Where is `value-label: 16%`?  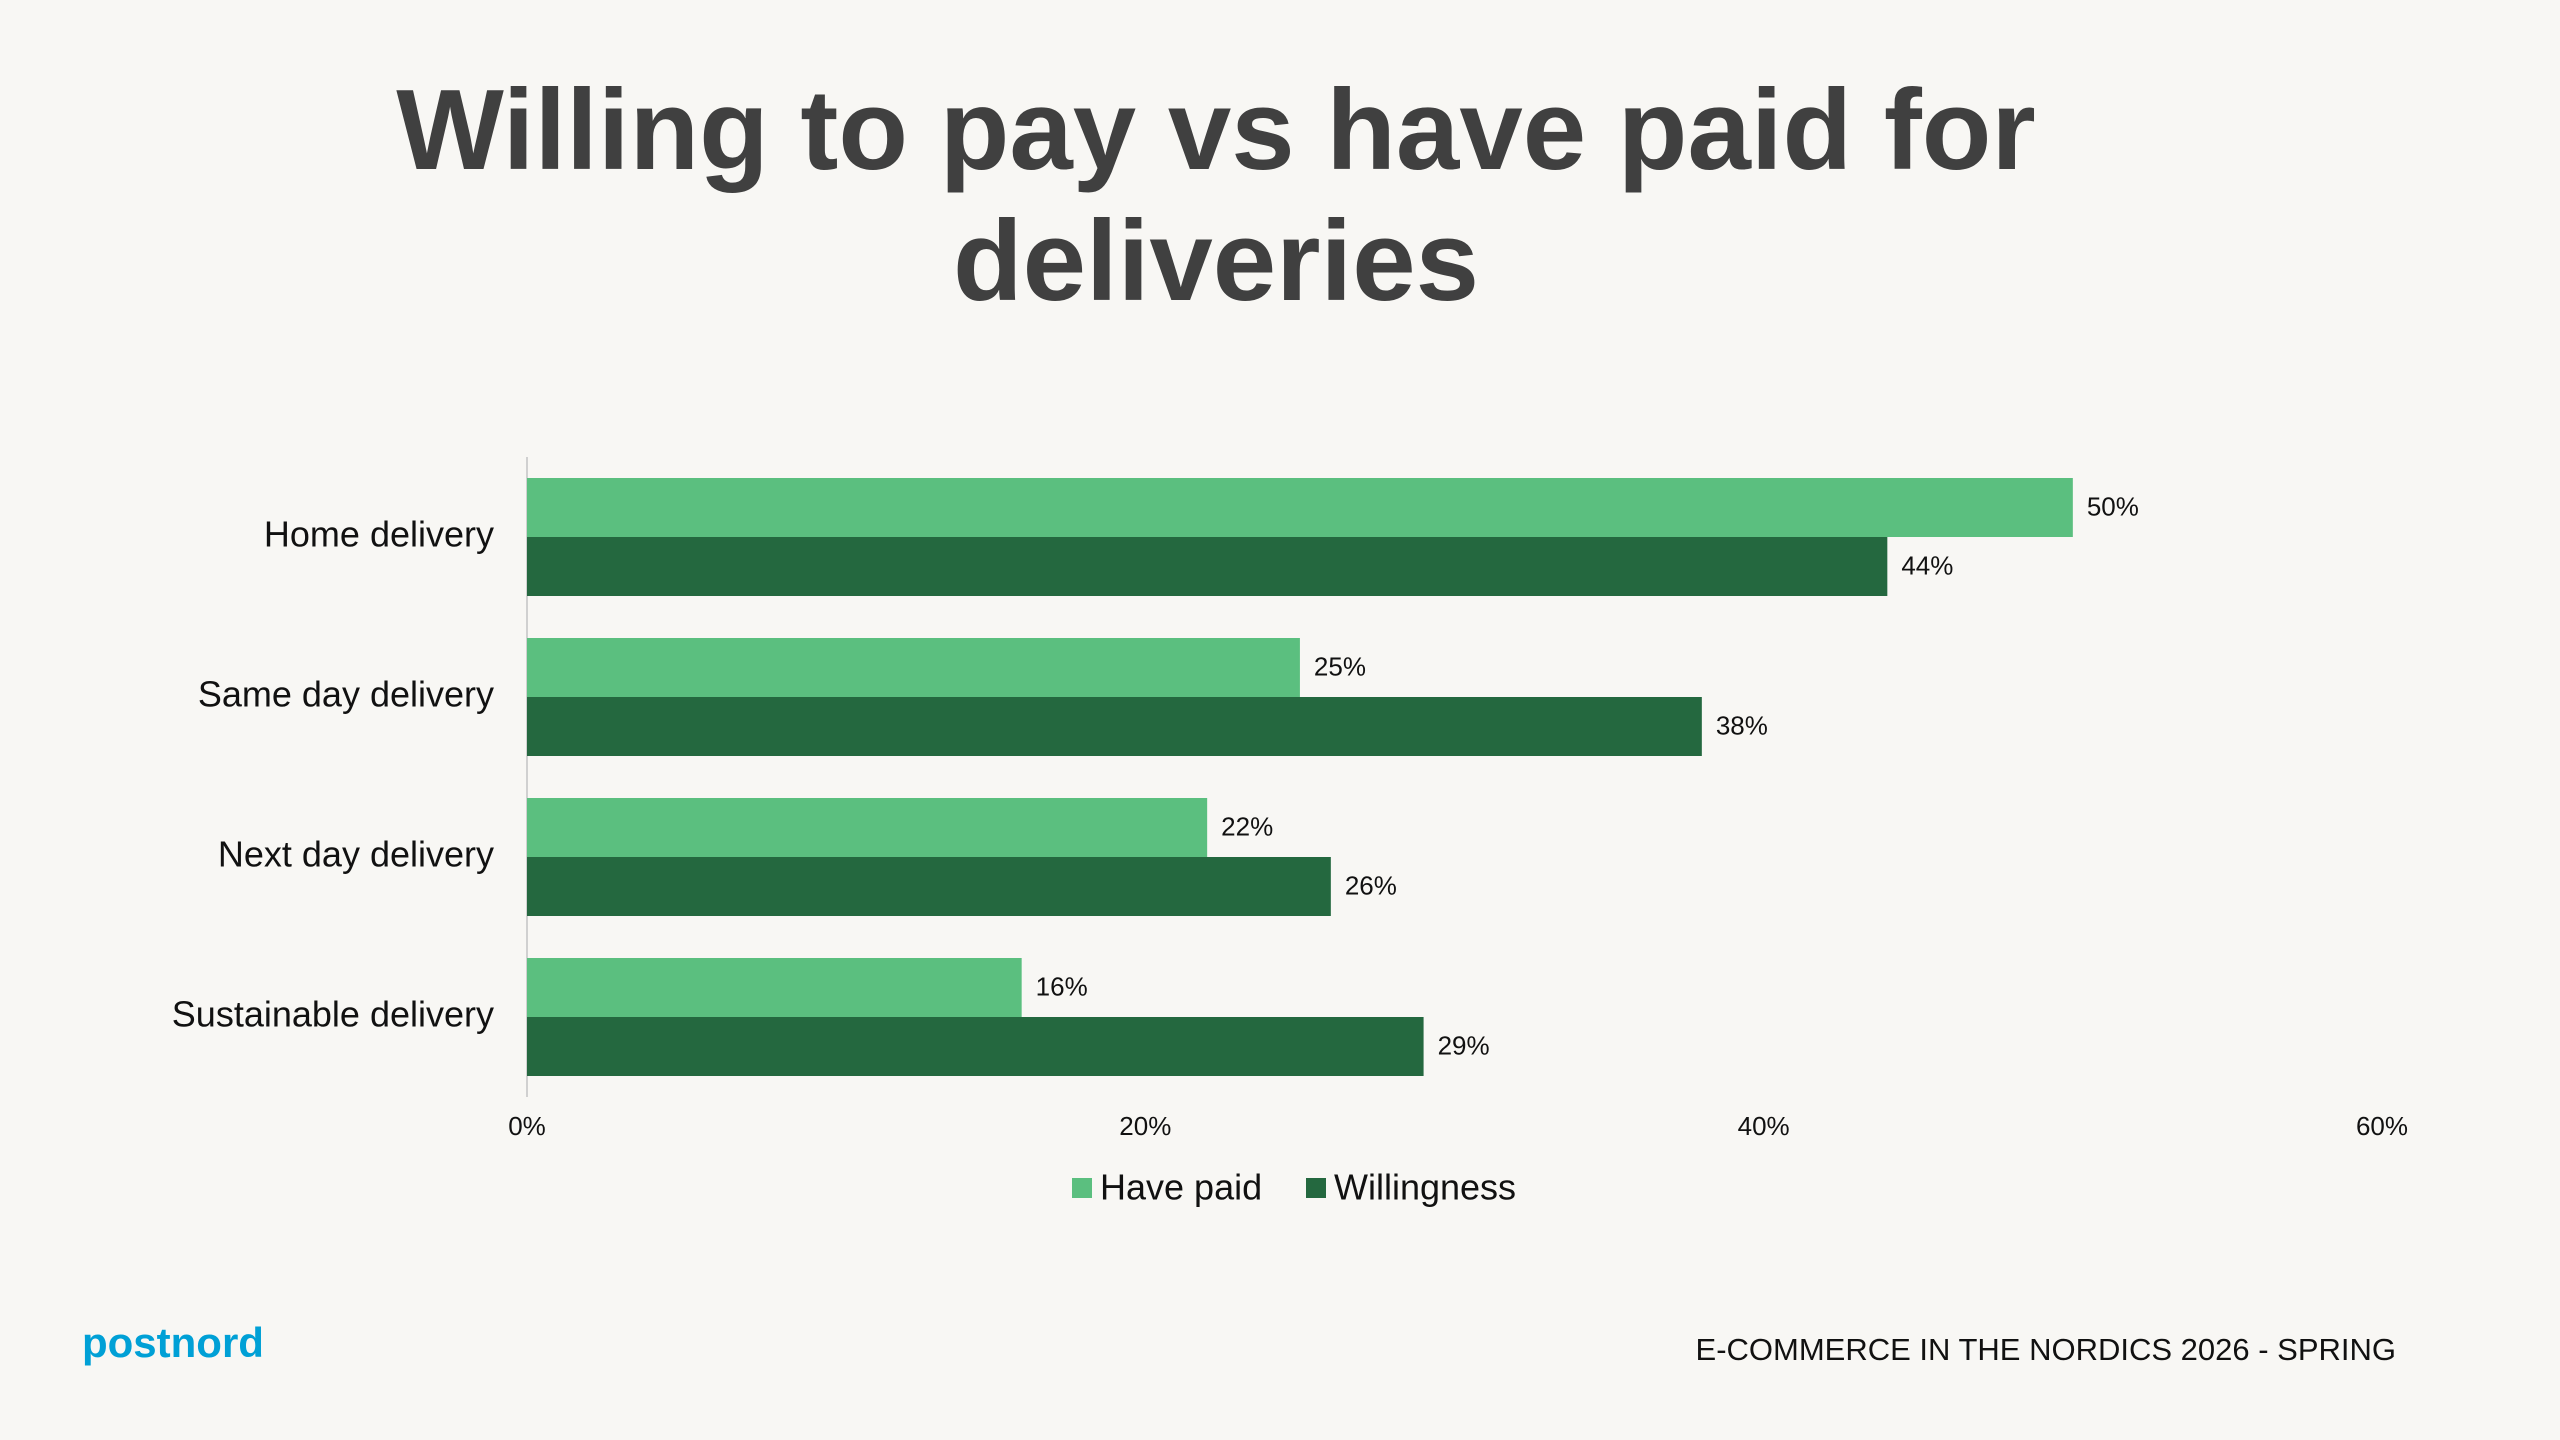
value-label: 16% is located at coordinates (1062, 986).